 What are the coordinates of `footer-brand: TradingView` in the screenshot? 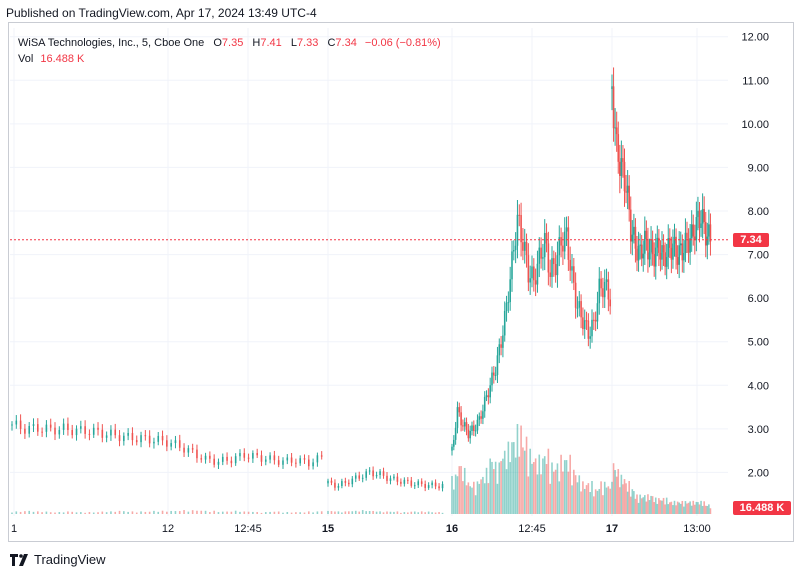 It's located at (58, 559).